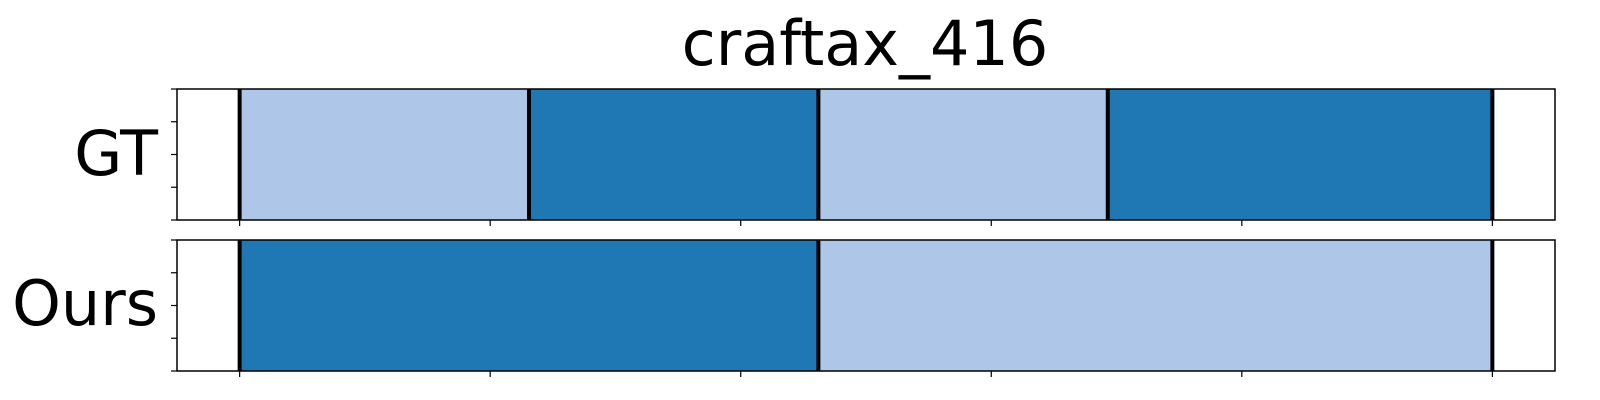 This screenshot has height=400, width=1600. What do you see at coordinates (116, 153) in the screenshot?
I see `row-label-gt: GT` at bounding box center [116, 153].